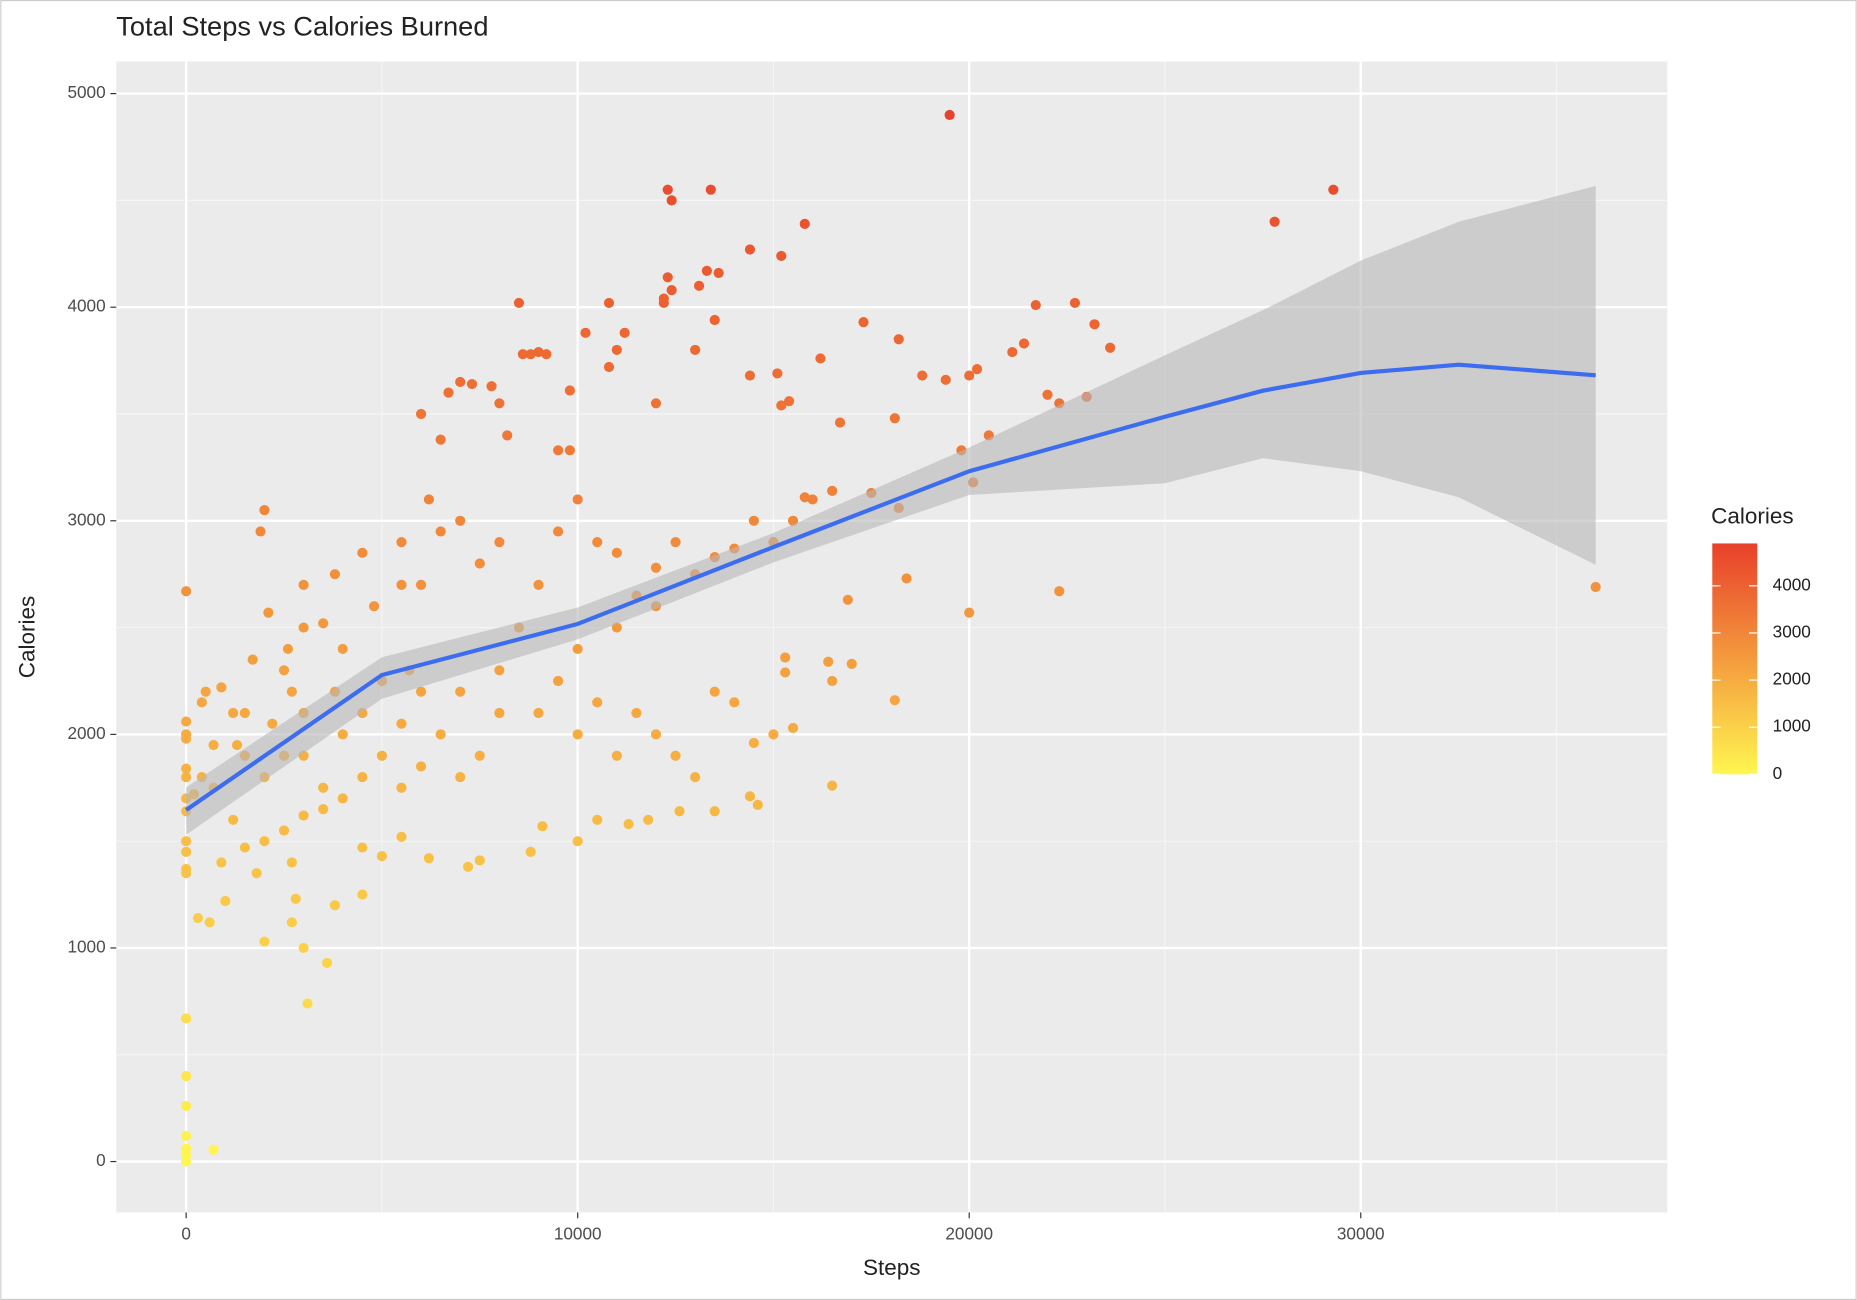  What do you see at coordinates (86, 519) in the screenshot?
I see `y-tick-label: 3000` at bounding box center [86, 519].